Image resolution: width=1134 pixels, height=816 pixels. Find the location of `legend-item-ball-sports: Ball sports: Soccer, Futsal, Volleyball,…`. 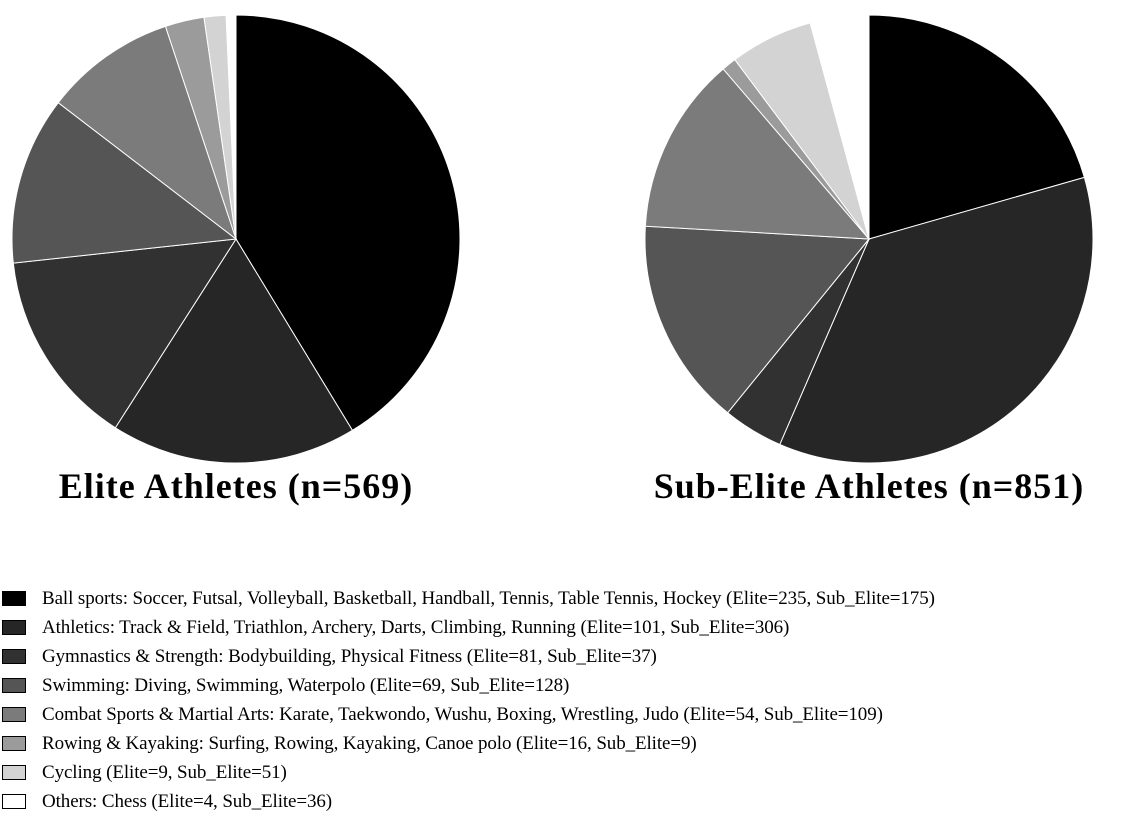

legend-item-ball-sports: Ball sports: Soccer, Futsal, Volleyball,… is located at coordinates (567, 598).